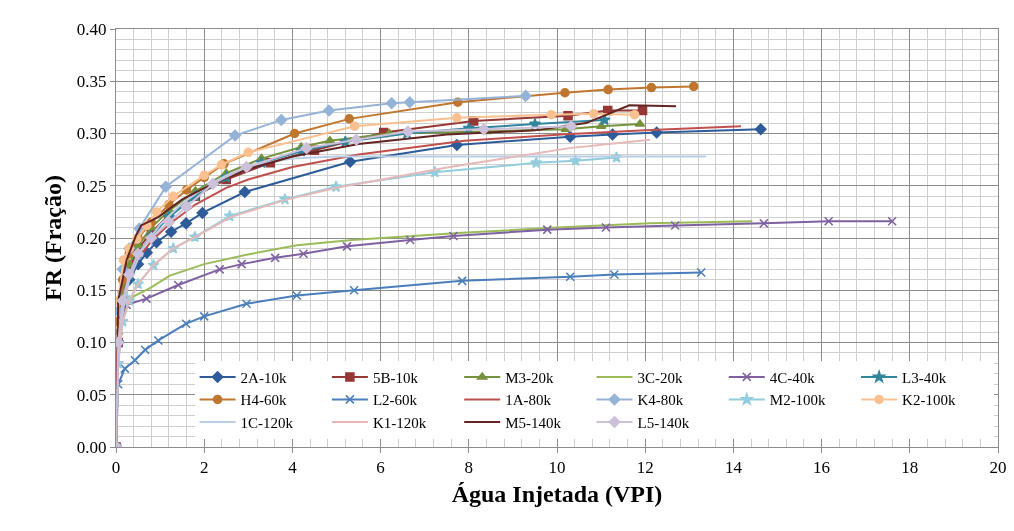 This screenshot has height=531, width=1014. Describe the element at coordinates (395, 377) in the screenshot. I see `legend-label: 5B-10k` at that location.